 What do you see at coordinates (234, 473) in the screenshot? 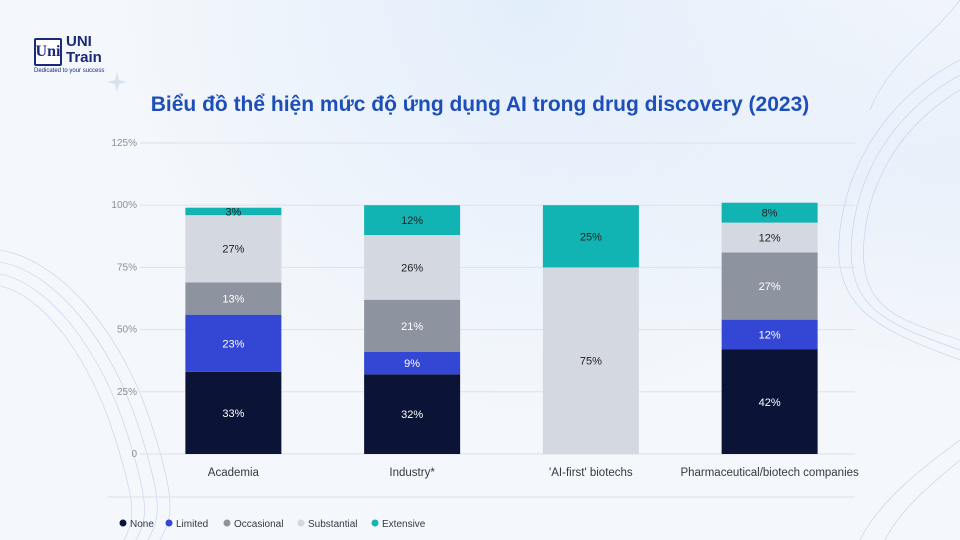
I see `x-tick-label: Academia` at bounding box center [234, 473].